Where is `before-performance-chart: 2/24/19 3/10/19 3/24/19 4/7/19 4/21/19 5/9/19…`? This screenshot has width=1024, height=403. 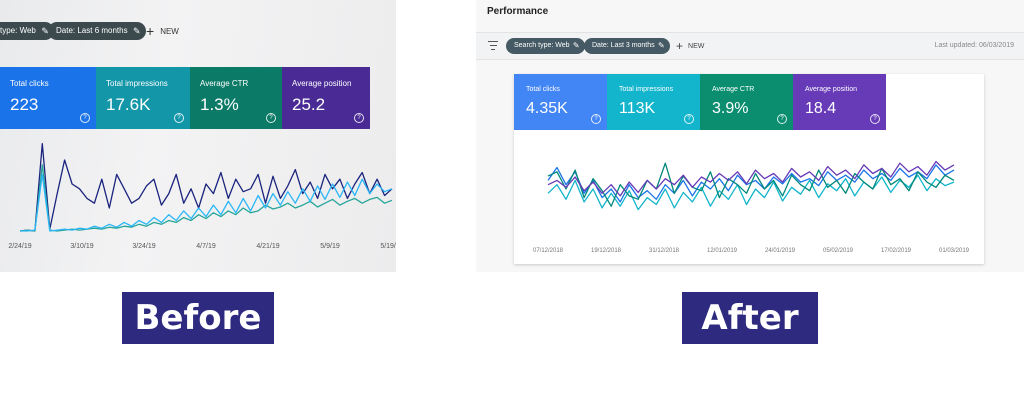 before-performance-chart: 2/24/19 3/10/19 3/24/19 4/7/19 4/21/19 5/9/19… is located at coordinates (202, 196).